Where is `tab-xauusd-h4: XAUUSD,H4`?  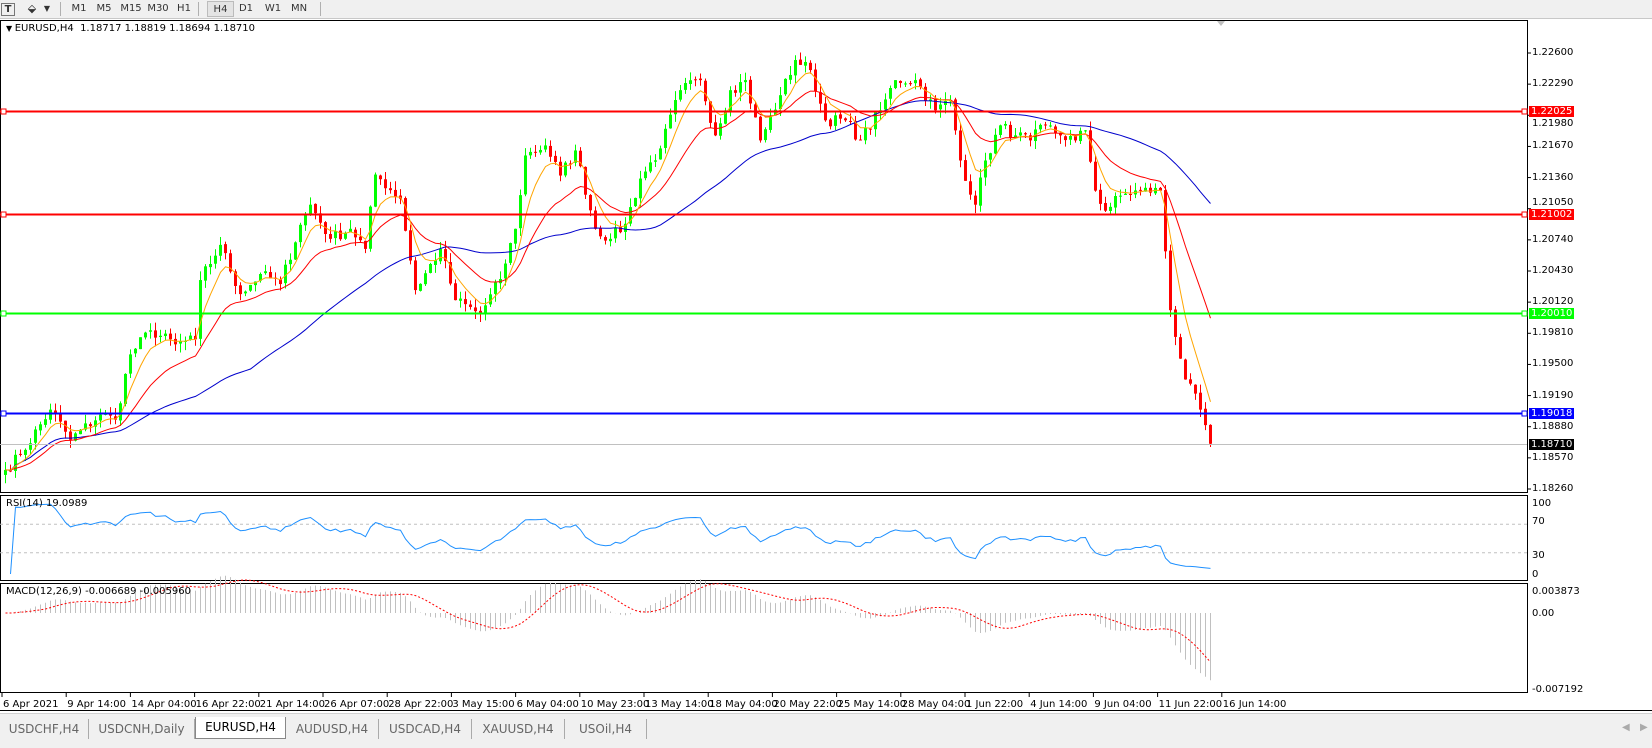
tab-xauusd-h4: XAUUSD,H4 is located at coordinates (518, 729).